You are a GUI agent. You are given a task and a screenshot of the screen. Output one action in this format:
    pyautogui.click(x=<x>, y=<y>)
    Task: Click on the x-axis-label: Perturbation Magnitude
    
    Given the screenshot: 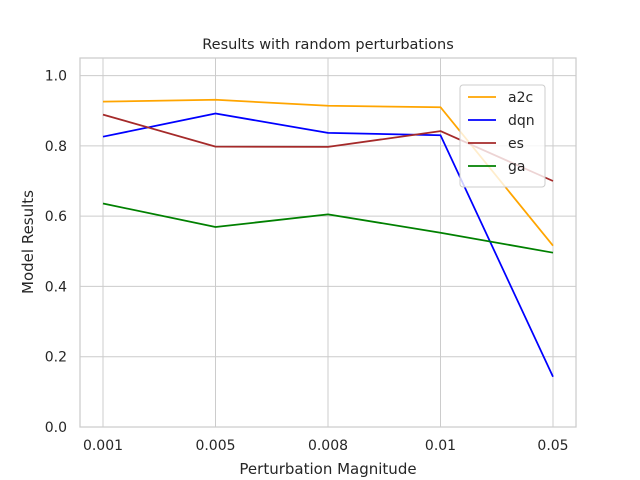 What is the action you would take?
    pyautogui.click(x=327, y=469)
    